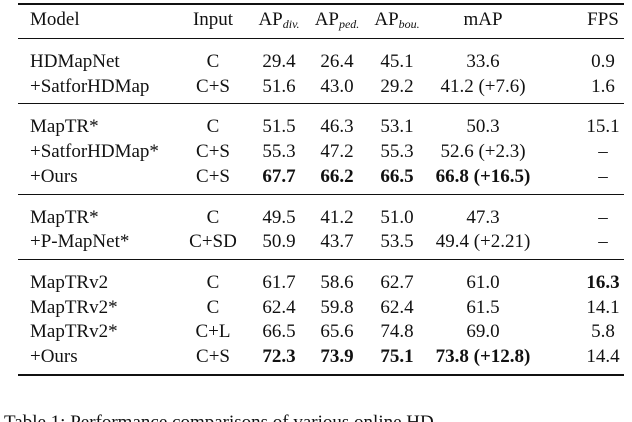  I want to click on table-cell: 14.4, so click(603, 356).